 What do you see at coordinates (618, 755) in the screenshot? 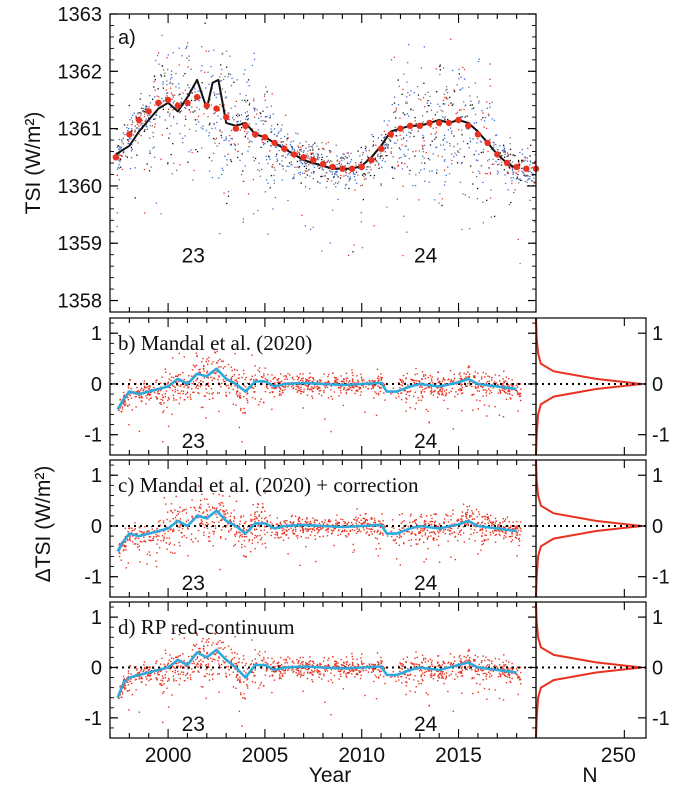
I see `hist-x-tick-label: 250` at bounding box center [618, 755].